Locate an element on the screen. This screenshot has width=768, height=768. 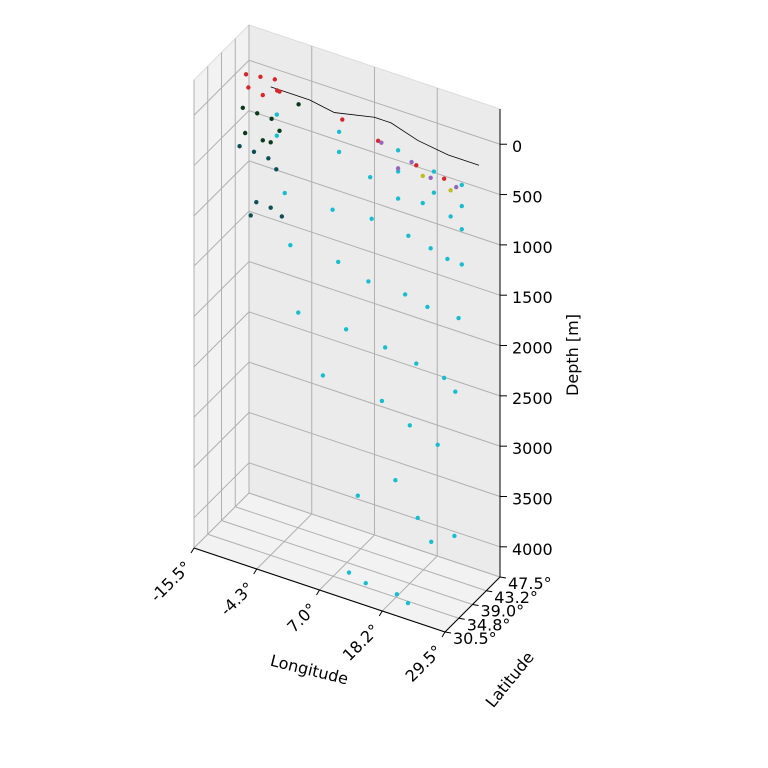
y-axis-label: Latitude is located at coordinates (510, 679).